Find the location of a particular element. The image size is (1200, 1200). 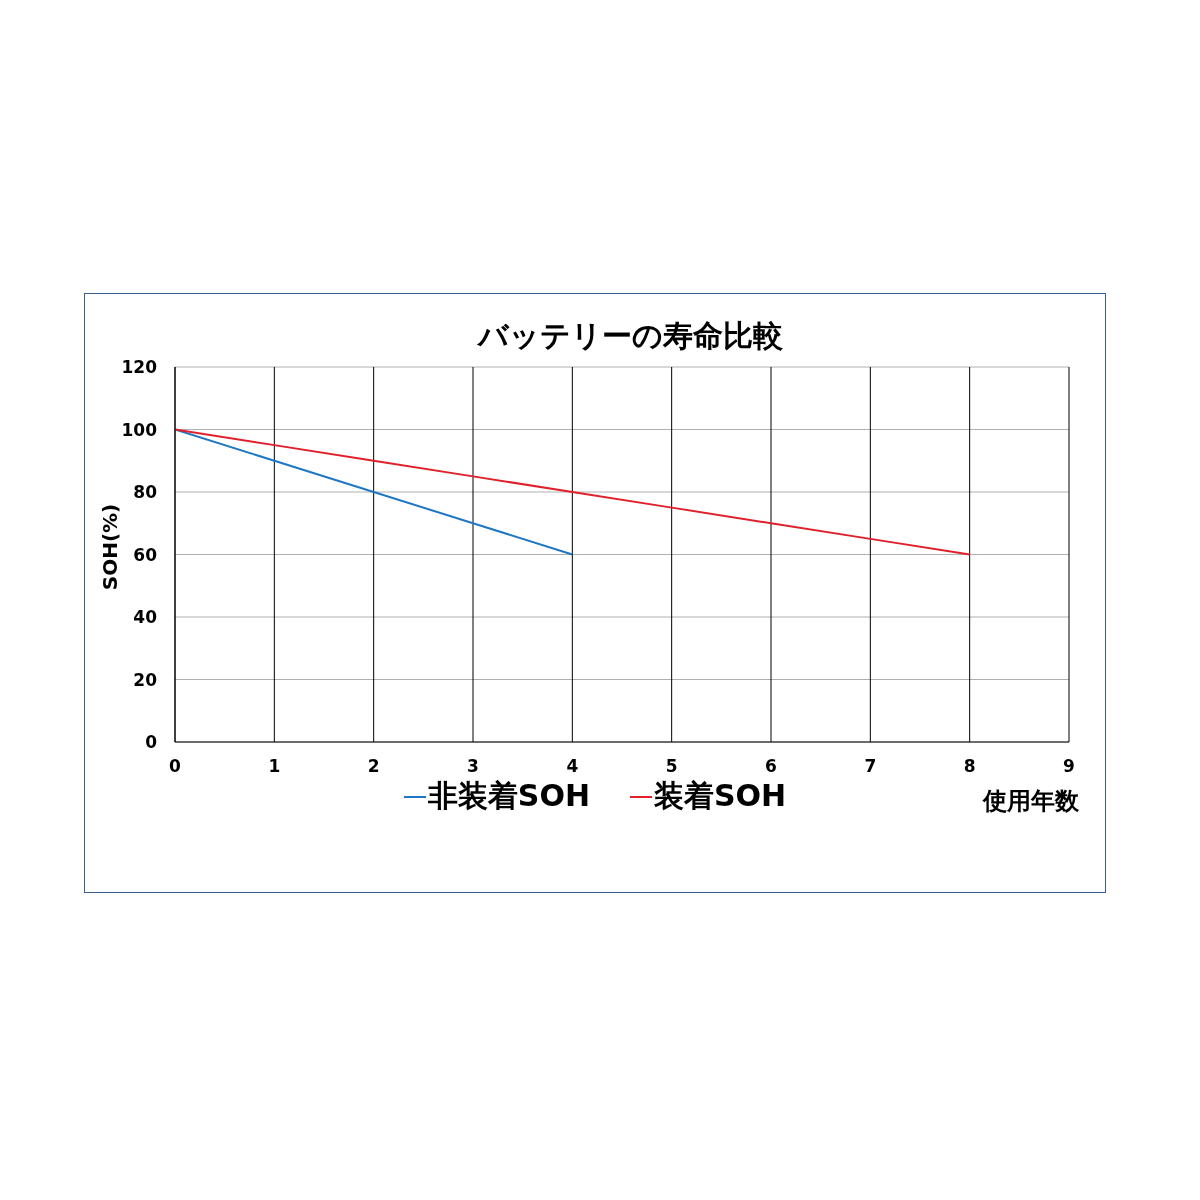

legend-label: 装着SOH is located at coordinates (720, 796).